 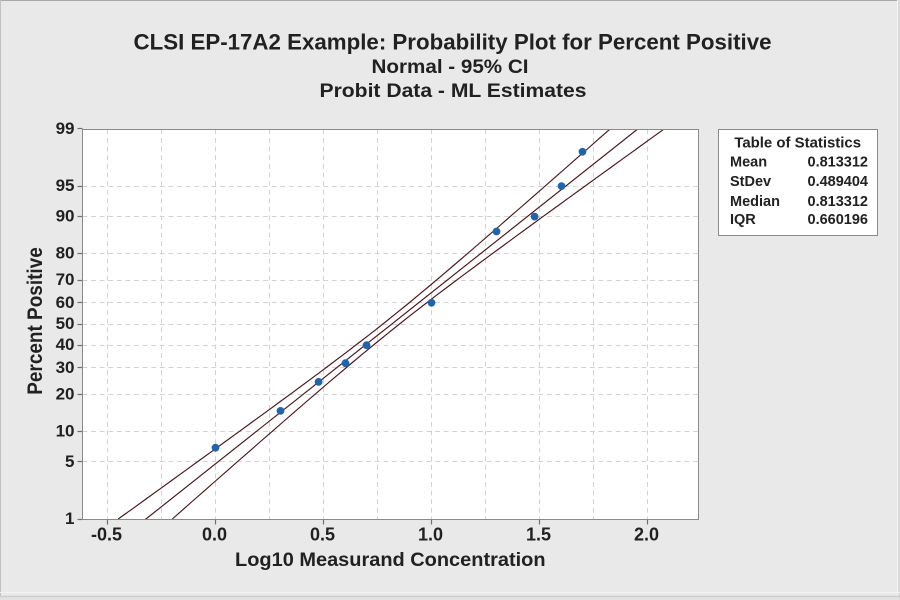 What do you see at coordinates (65, 216) in the screenshot?
I see `svg-text: 90` at bounding box center [65, 216].